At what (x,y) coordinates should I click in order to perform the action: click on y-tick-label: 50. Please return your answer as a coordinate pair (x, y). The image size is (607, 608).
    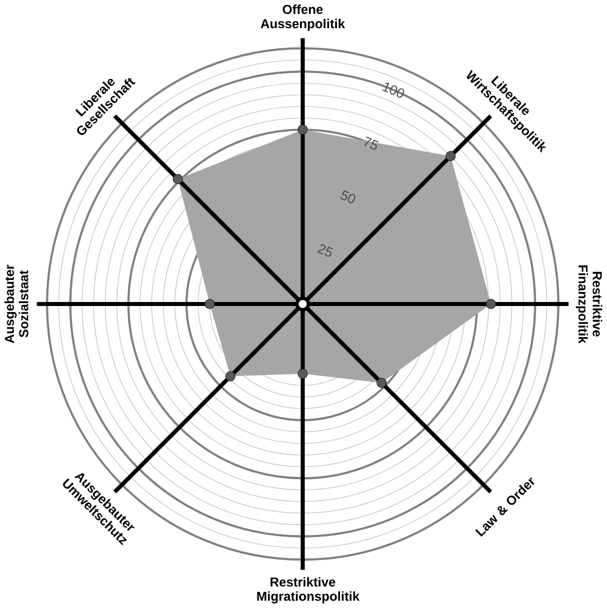
    Looking at the image, I should click on (348, 197).